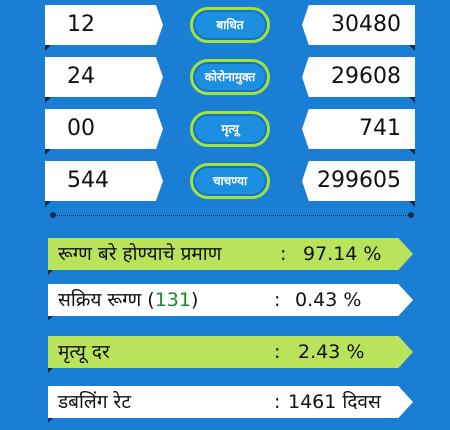 The height and width of the screenshot is (430, 450). I want to click on row-recovered: 24 कोरोनामुक्त 29608, so click(225, 80).